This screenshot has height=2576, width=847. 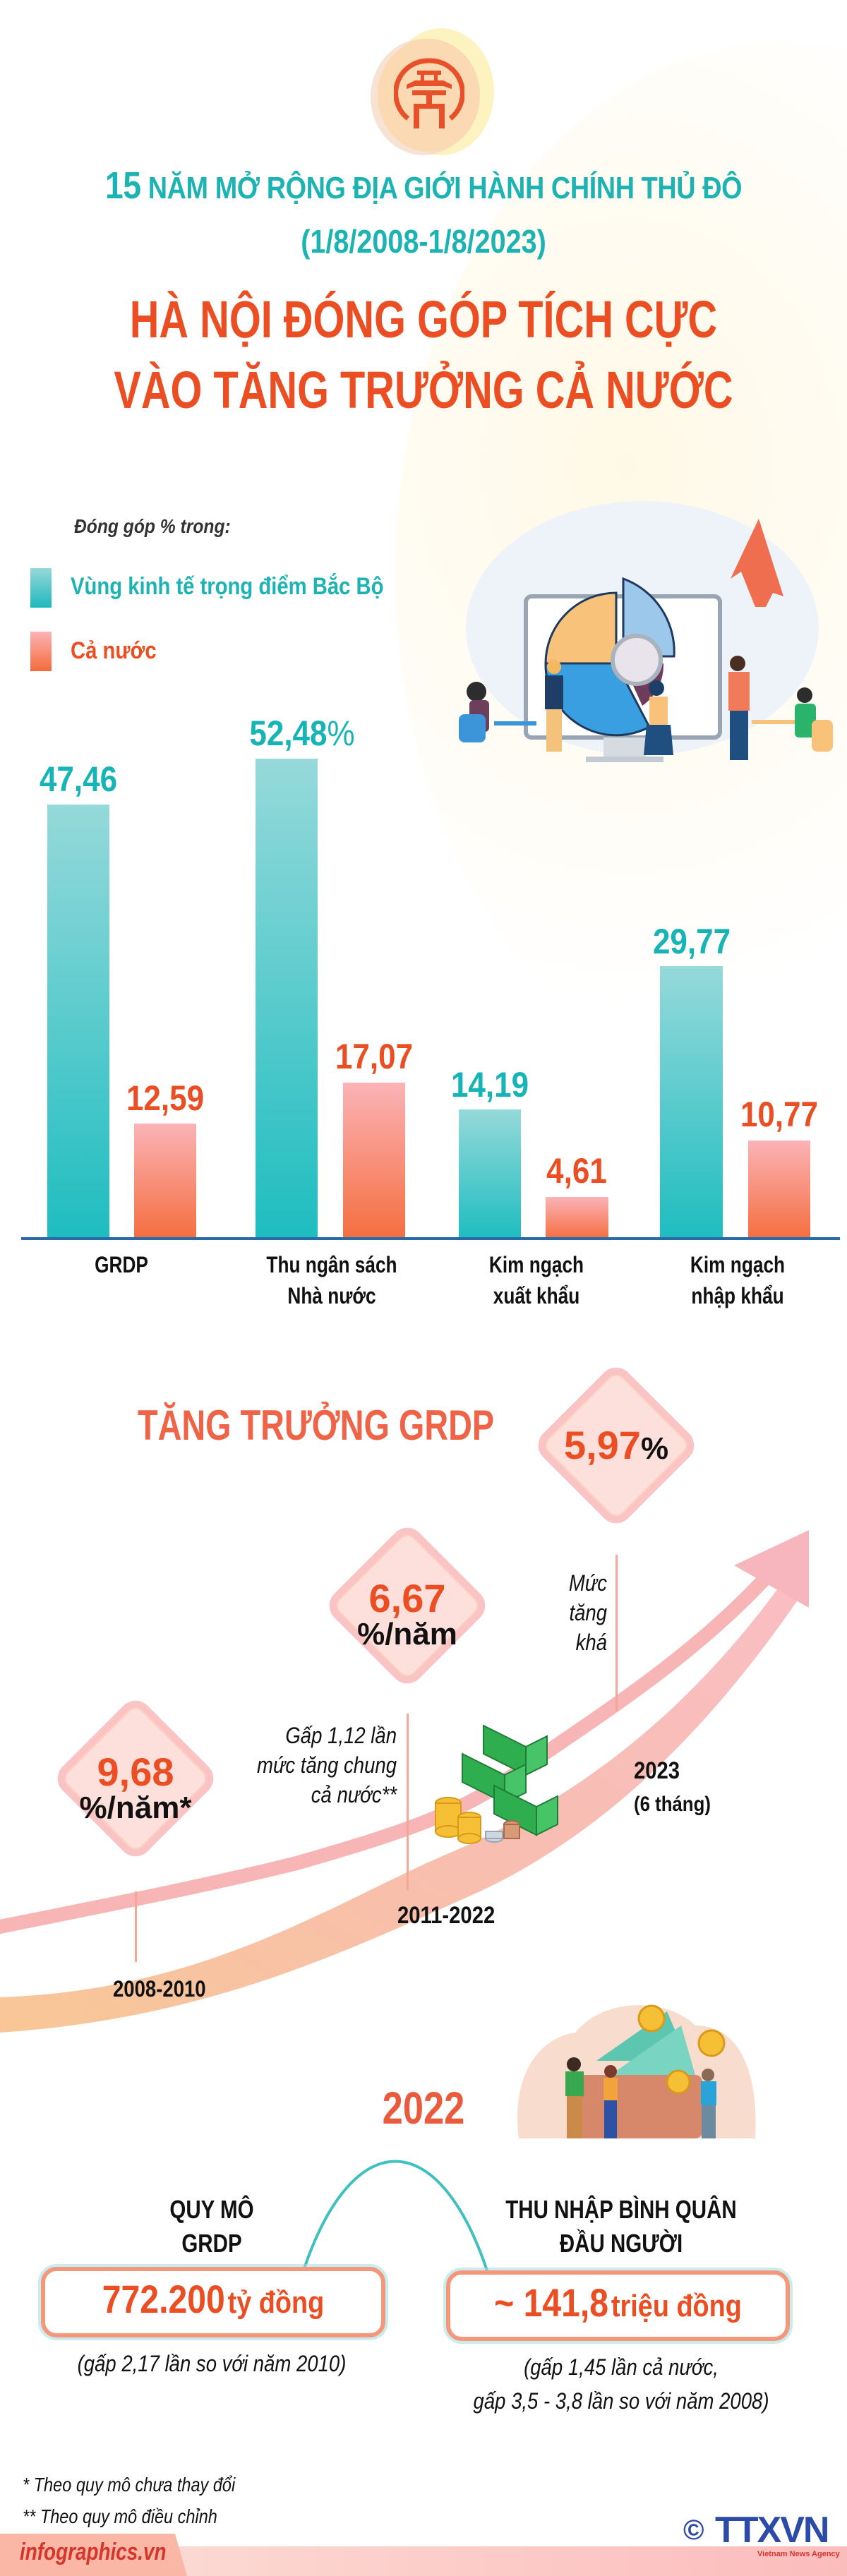 What do you see at coordinates (536, 1280) in the screenshot?
I see `category-label-export: Kim ngạch xuất khẩu` at bounding box center [536, 1280].